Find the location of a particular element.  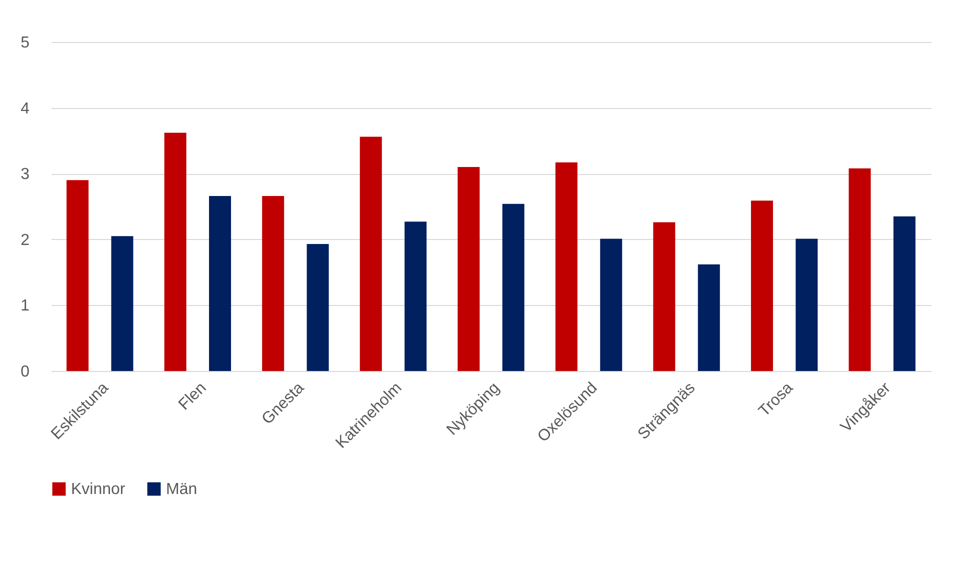

y-tick-label: 2 is located at coordinates (25, 240).